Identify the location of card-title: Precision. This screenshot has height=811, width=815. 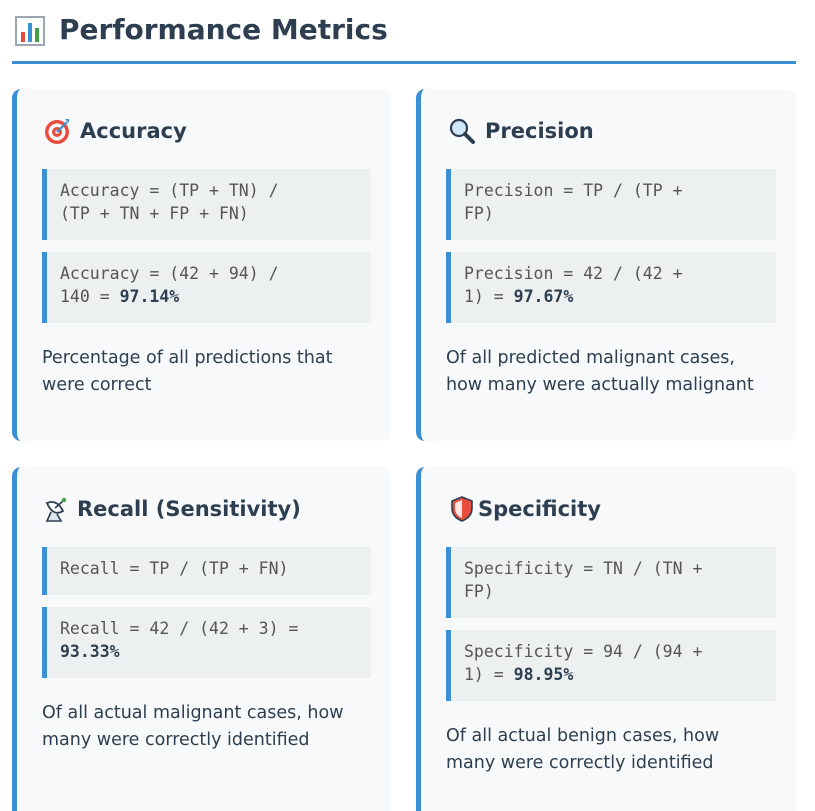
(539, 131).